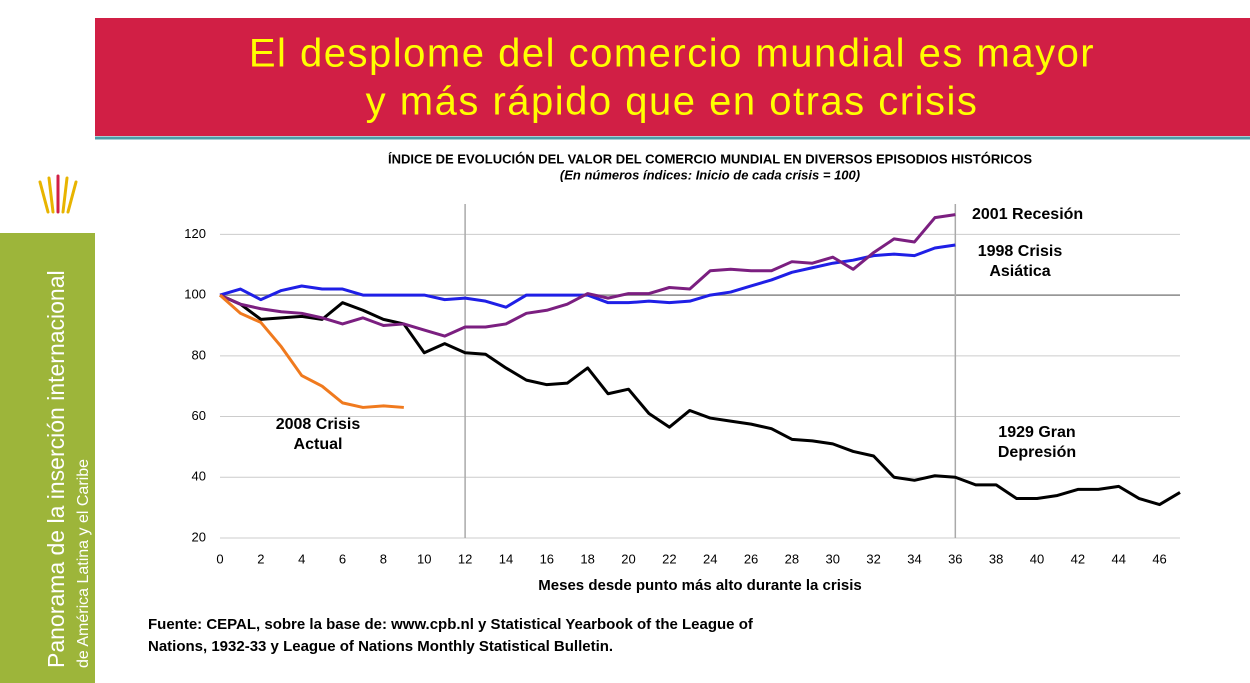 This screenshot has width=1250, height=683. I want to click on x-tick-label: 2, so click(260, 558).